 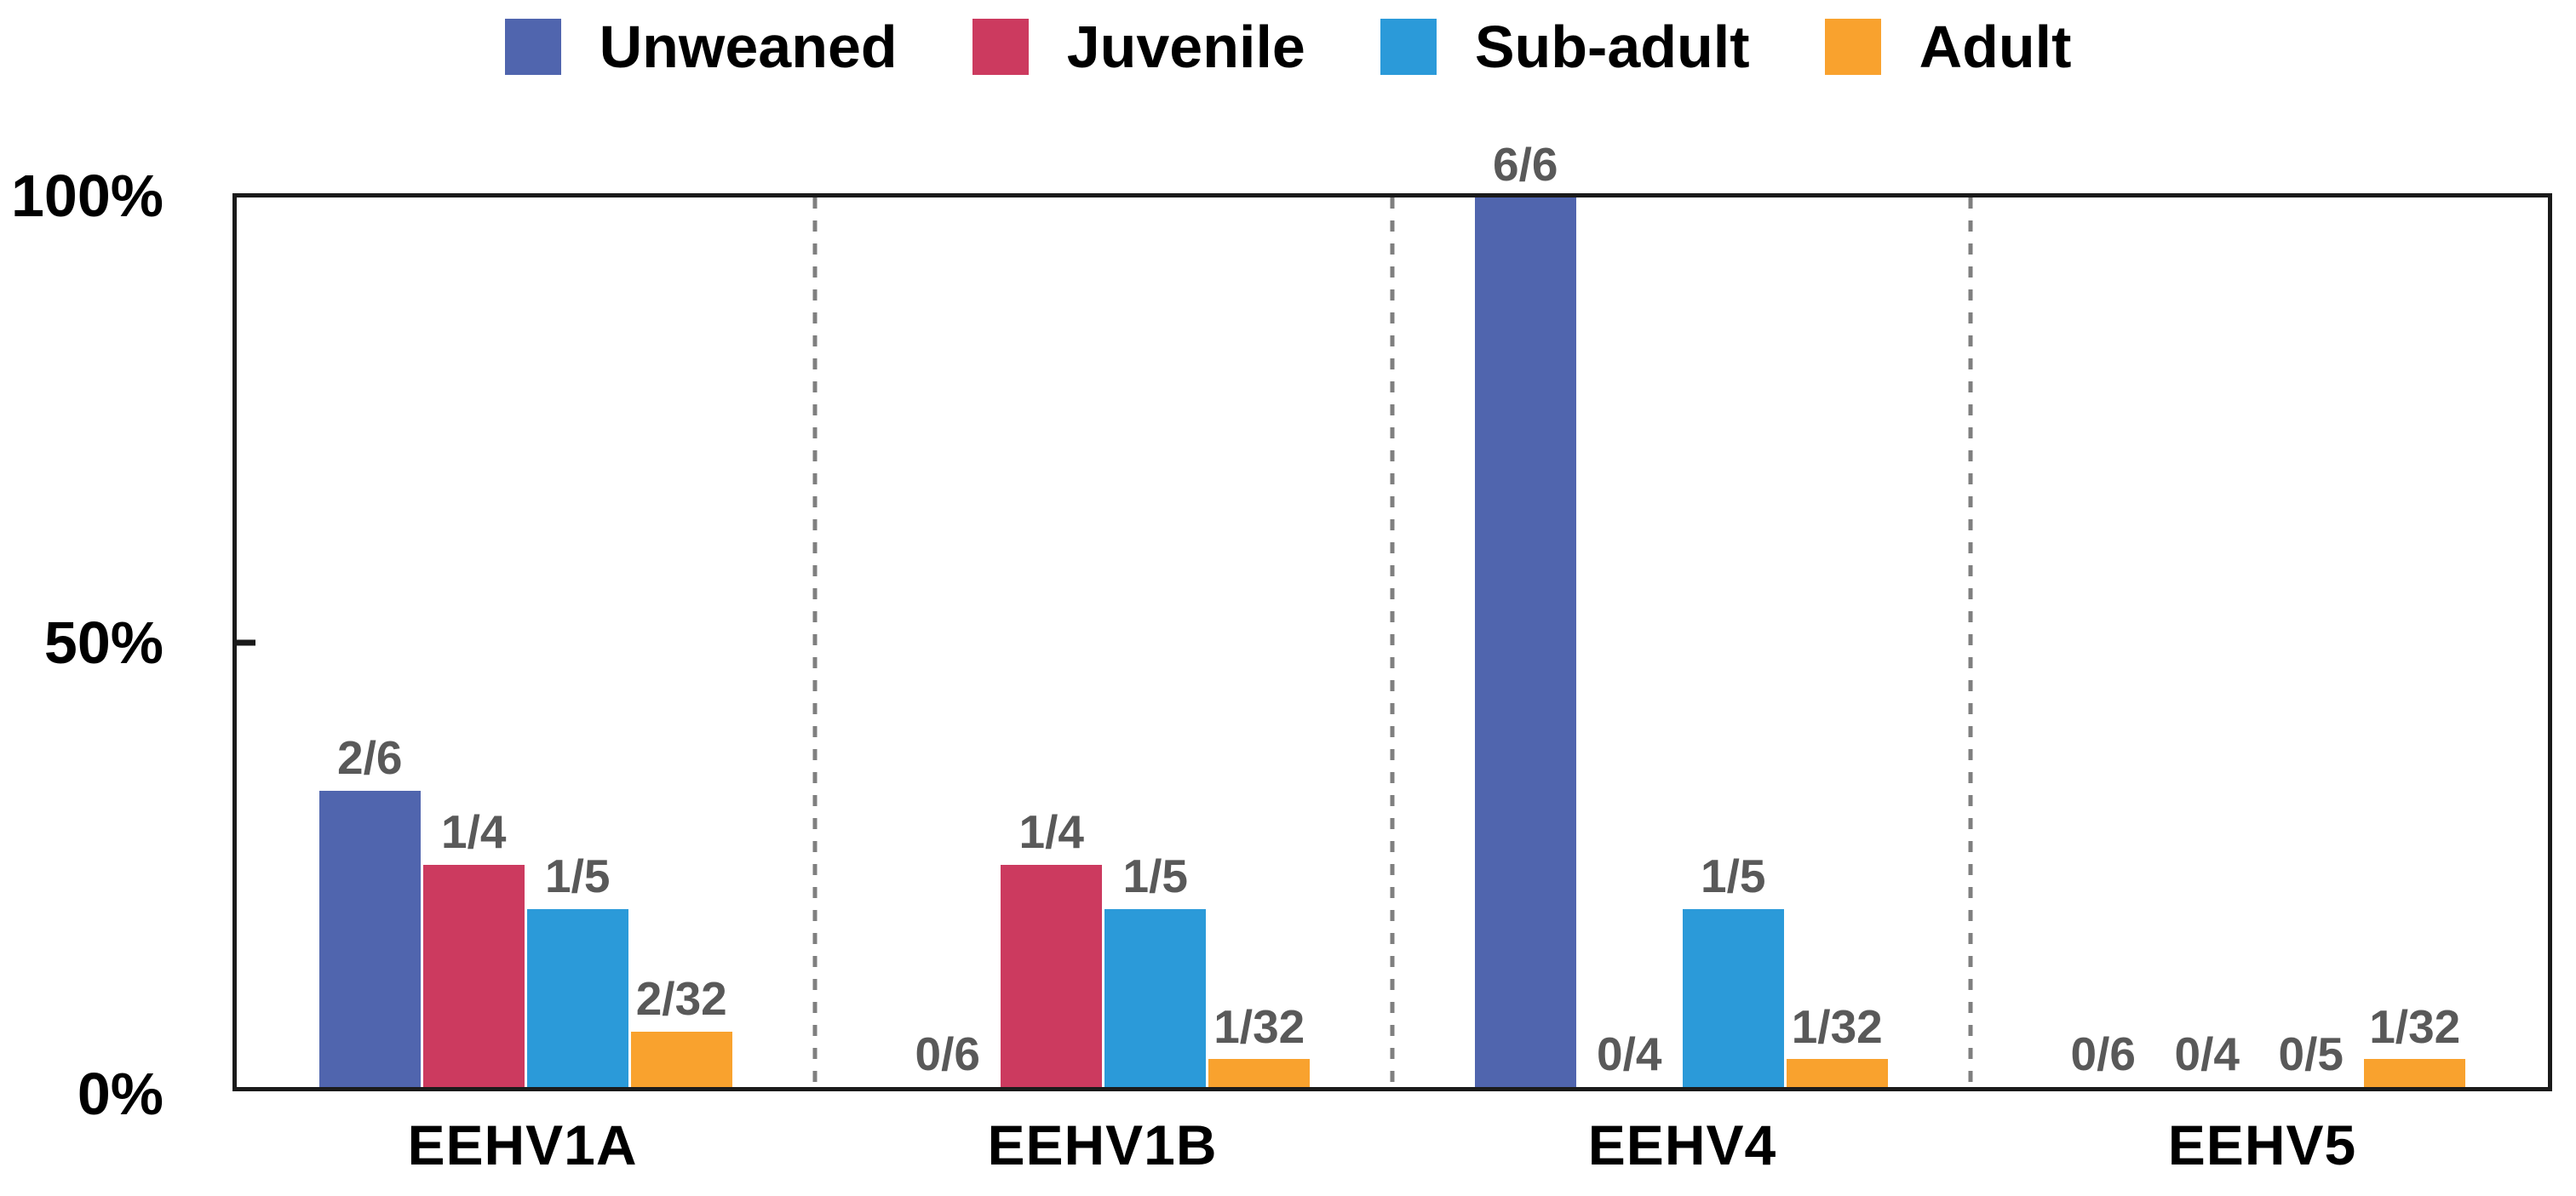 I want to click on value-label: 2/32, so click(x=681, y=998).